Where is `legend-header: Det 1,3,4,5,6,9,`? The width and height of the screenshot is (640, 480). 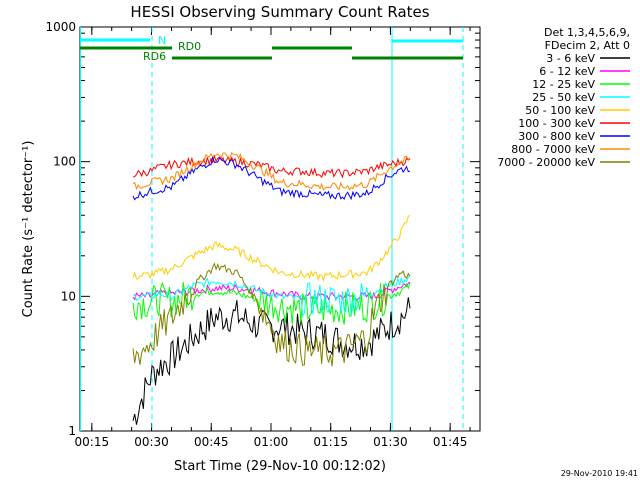
legend-header: Det 1,3,4,5,6,9, is located at coordinates (587, 32).